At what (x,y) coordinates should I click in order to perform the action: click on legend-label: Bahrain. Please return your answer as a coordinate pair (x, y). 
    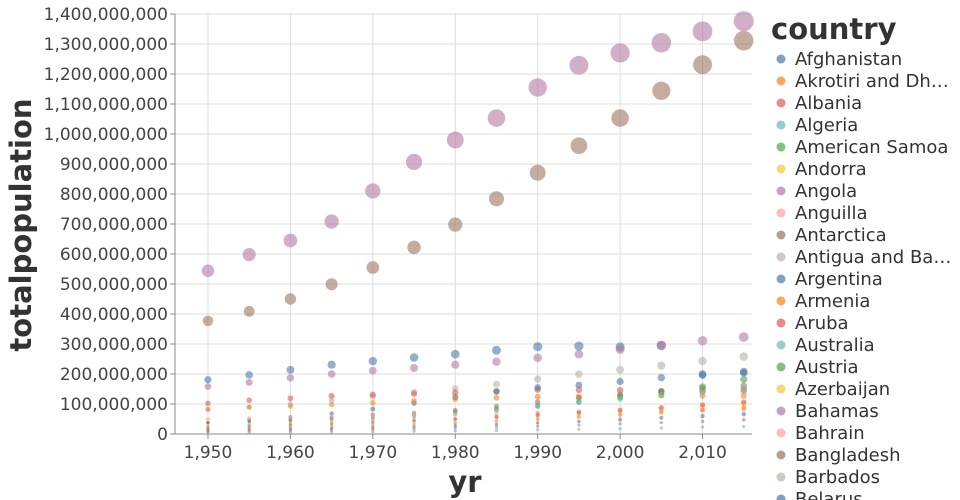
    Looking at the image, I should click on (830, 433).